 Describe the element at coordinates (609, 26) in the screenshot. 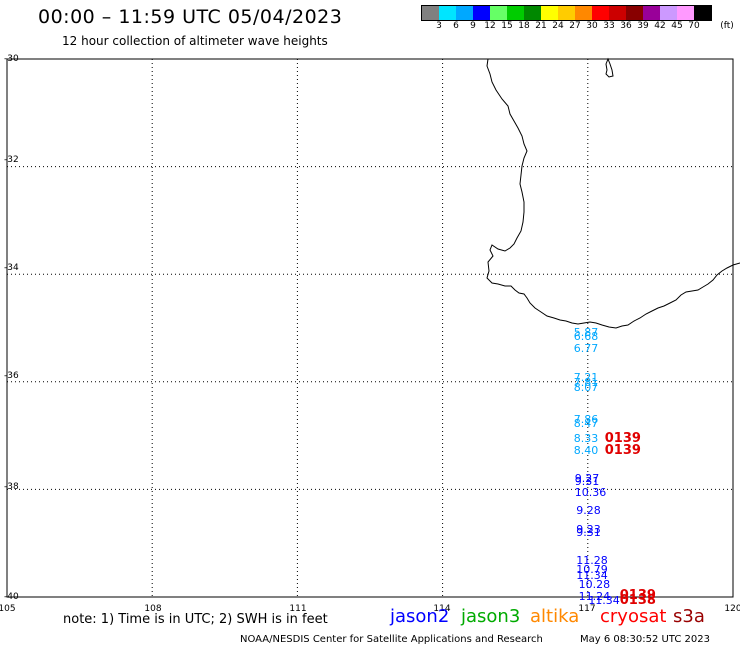

I see `scale-label: 33` at that location.